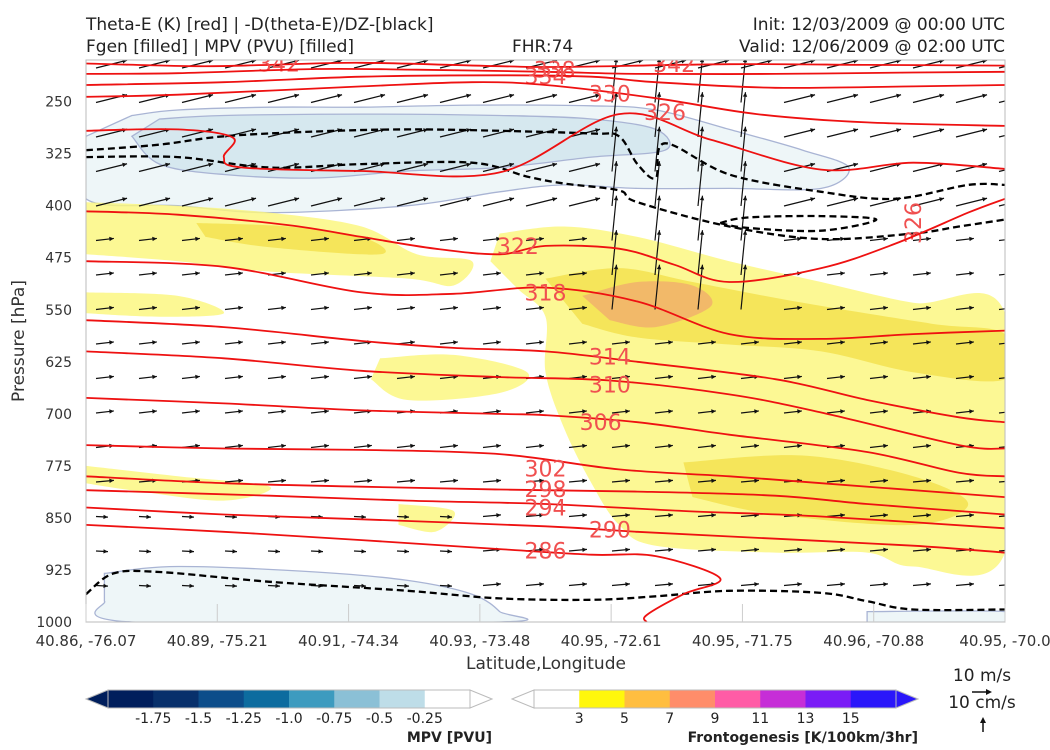 Image resolution: width=1050 pixels, height=750 pixels. What do you see at coordinates (610, 357) in the screenshot?
I see `theta-e-label: 314` at bounding box center [610, 357].